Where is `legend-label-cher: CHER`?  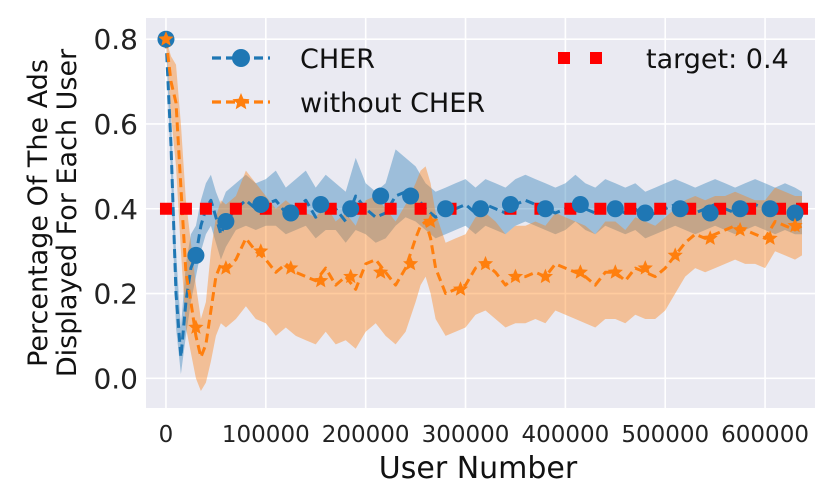
legend-label-cher: CHER is located at coordinates (337, 59).